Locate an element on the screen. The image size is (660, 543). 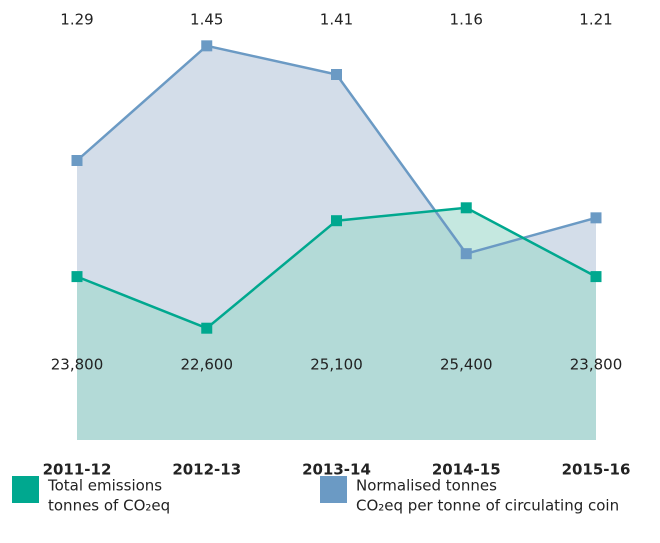
data-label: 25,400 is located at coordinates (466, 365).